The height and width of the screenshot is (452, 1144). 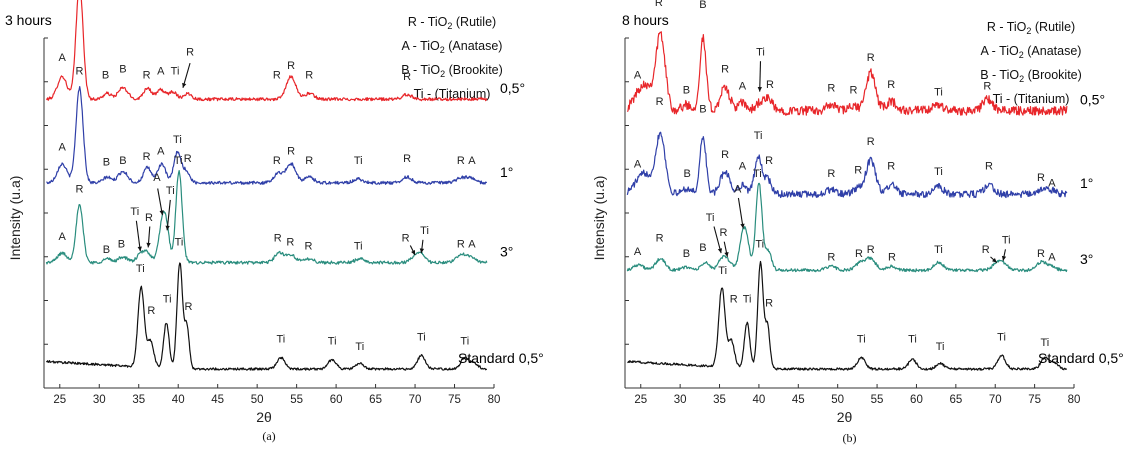 I want to click on x-tick-label: 40, so click(x=759, y=400).